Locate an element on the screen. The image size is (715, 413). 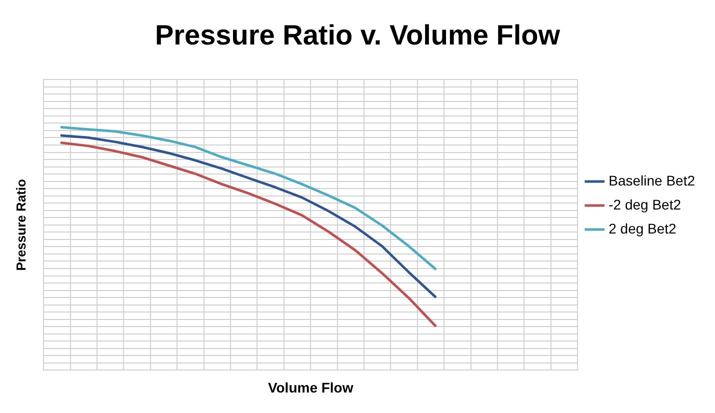
legend-label: Baseline Bet2 is located at coordinates (652, 180).